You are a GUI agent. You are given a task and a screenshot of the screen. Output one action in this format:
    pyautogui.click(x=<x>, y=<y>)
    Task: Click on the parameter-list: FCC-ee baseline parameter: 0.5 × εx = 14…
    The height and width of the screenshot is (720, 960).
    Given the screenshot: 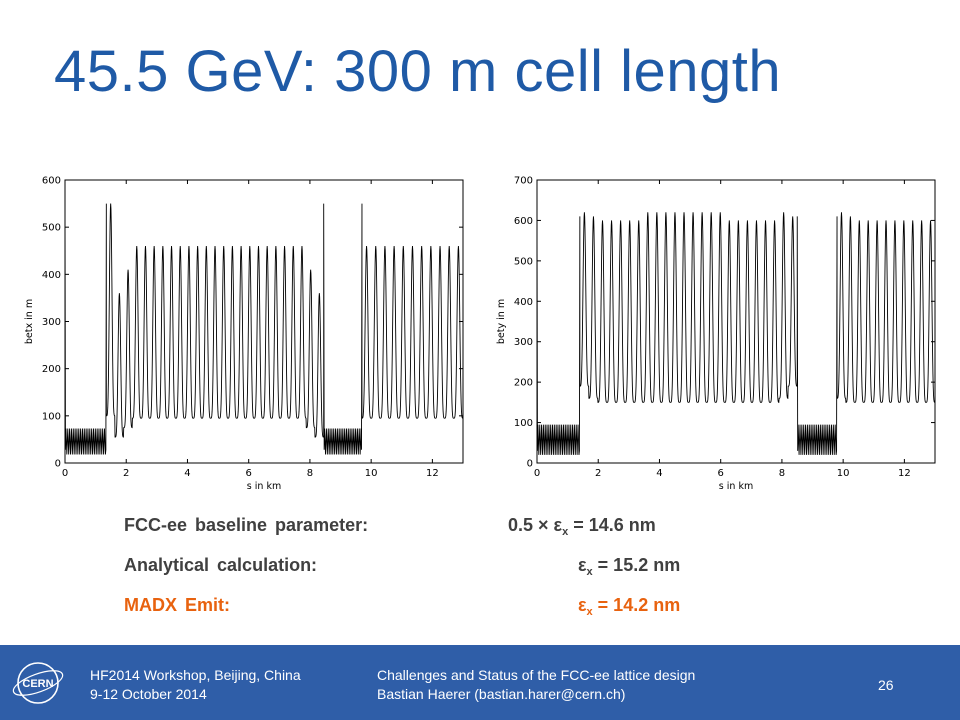 What is the action you would take?
    pyautogui.click(x=444, y=575)
    